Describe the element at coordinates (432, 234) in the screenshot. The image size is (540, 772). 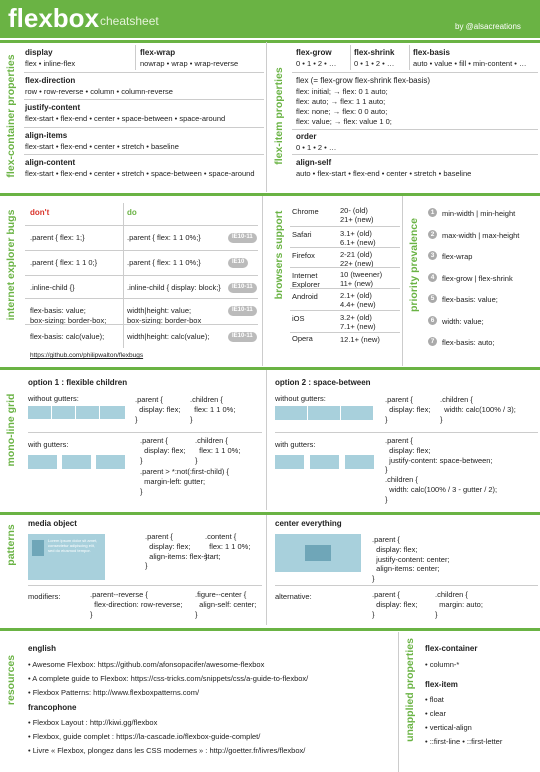
I see `rank: 2` at that location.